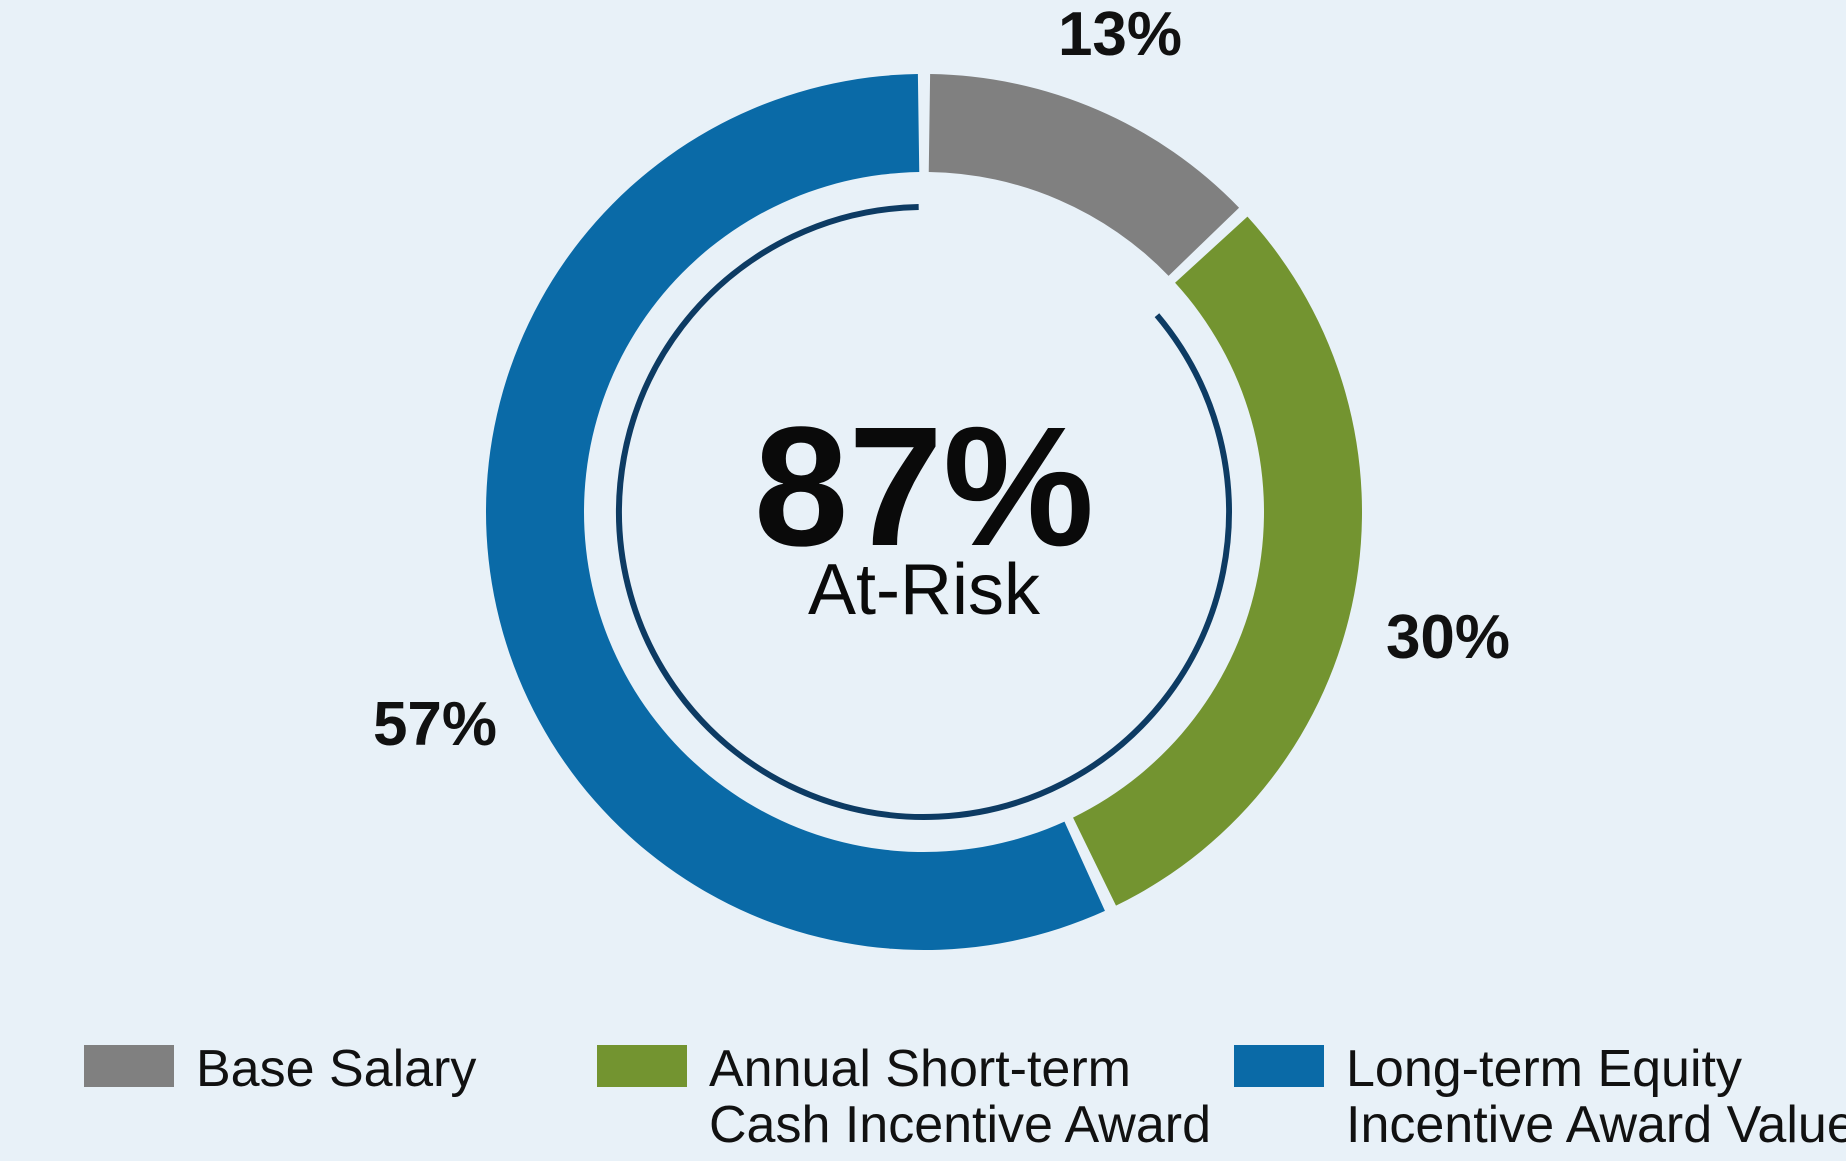  I want to click on slice-base-salary, so click(1084, 175).